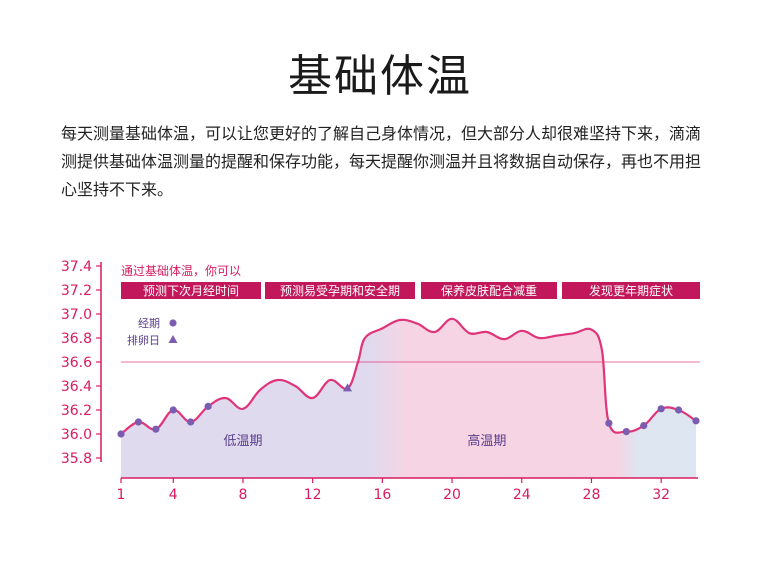 This screenshot has height=572, width=760. I want to click on y-tick-label: 36.2, so click(76, 411).